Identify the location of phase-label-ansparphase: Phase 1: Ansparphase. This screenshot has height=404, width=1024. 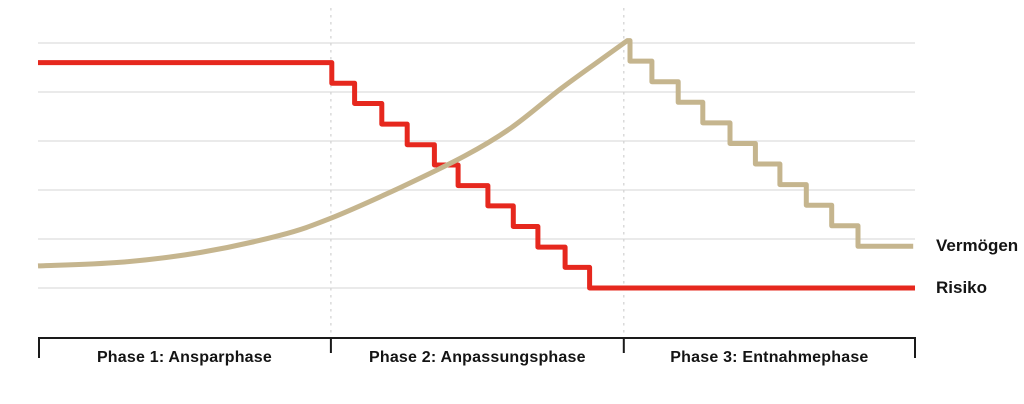
(184, 357).